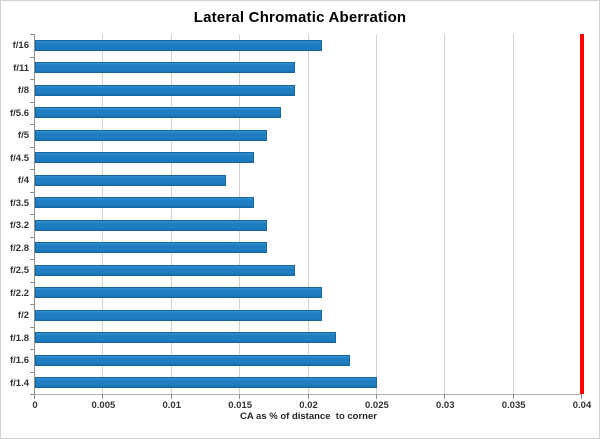  What do you see at coordinates (23, 316) in the screenshot?
I see `category-label: f/2` at bounding box center [23, 316].